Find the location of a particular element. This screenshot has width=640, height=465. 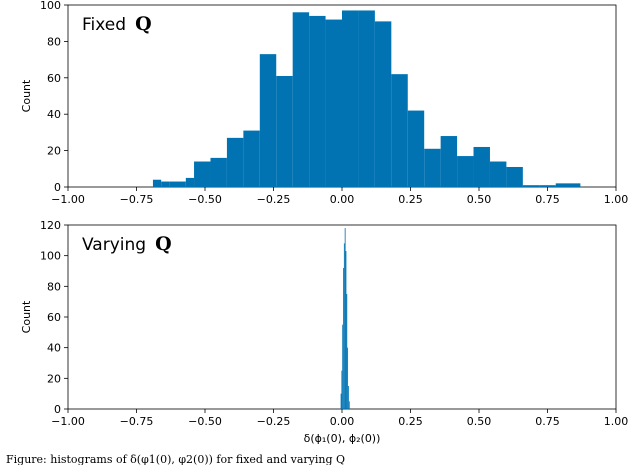

fixed-q-x-tick-label-7: 0.75 is located at coordinates (547, 199).